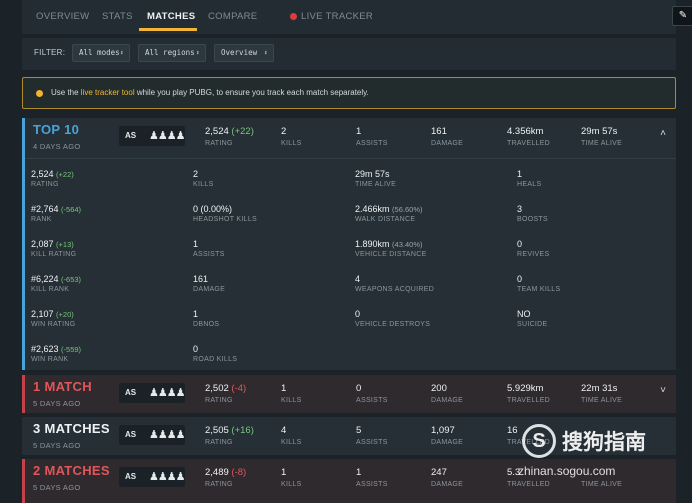  I want to click on pencil-icon: ✎, so click(683, 15).